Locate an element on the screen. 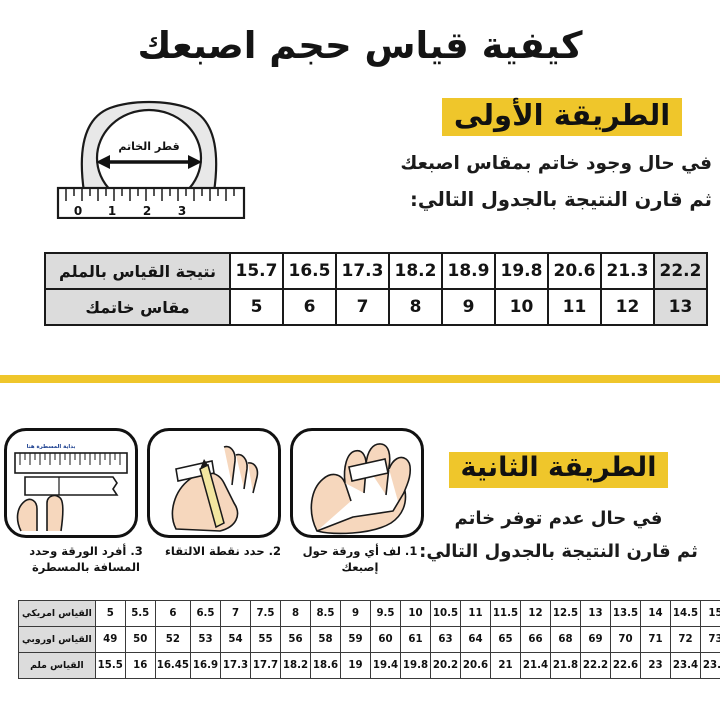 The height and width of the screenshot is (720, 720). step-caption-3: 3. أفرد الورقة وحدد المسافة بالمسطرة is located at coordinates (86, 559).